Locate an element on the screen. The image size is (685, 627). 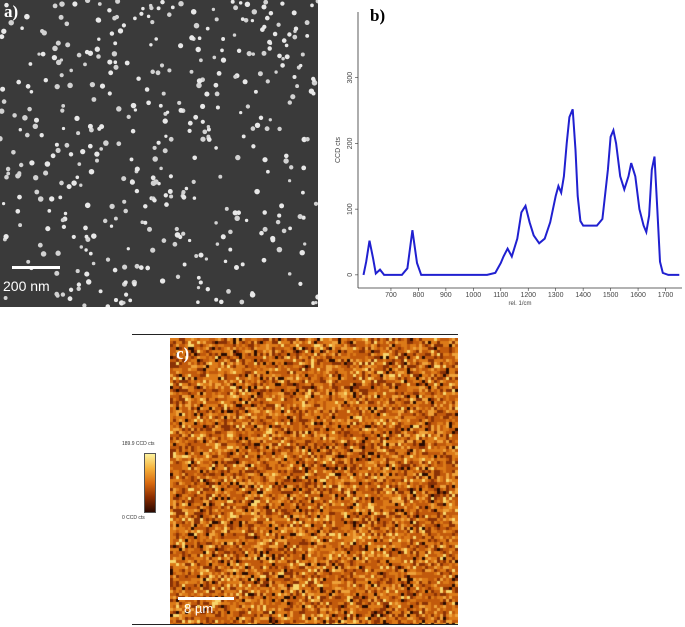
panel-c-label: c) is located at coordinates (183, 353).